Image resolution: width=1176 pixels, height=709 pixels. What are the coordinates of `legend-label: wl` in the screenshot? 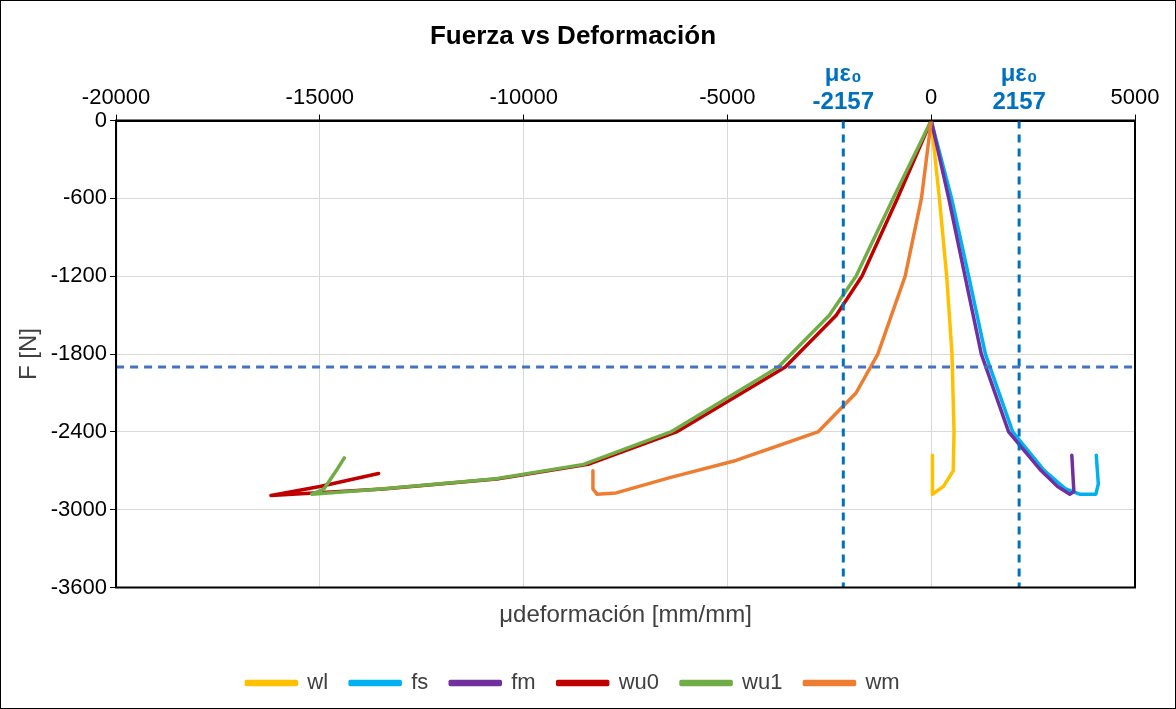 It's located at (317, 682).